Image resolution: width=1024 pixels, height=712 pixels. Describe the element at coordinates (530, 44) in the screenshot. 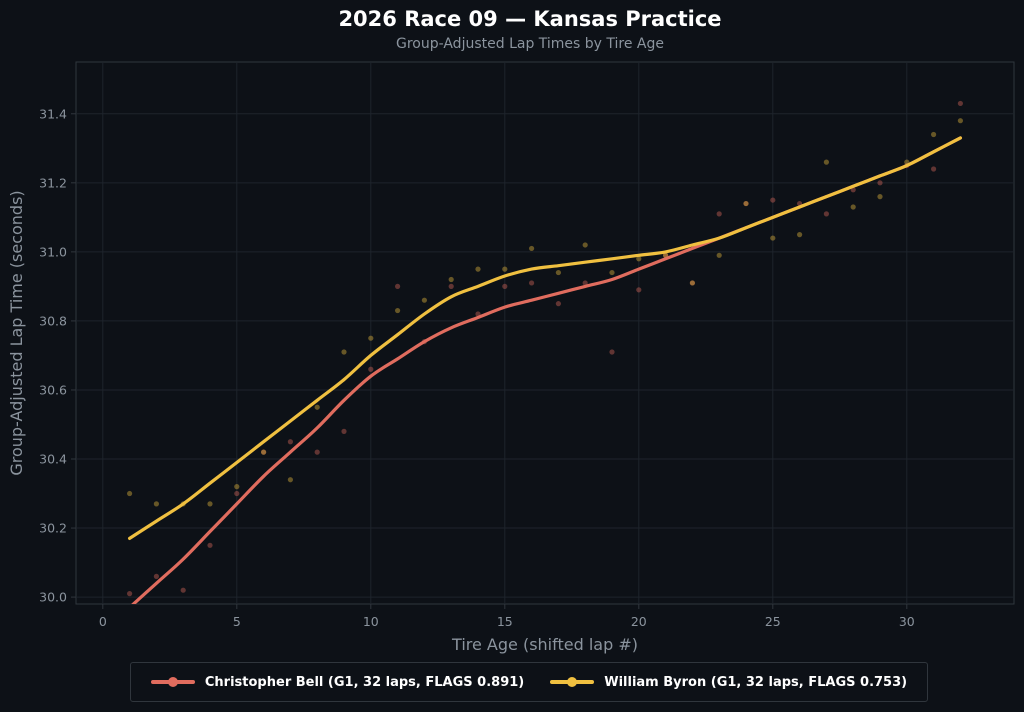

I see `chart-subtitle: Group-Adjusted Lap Times by Tire Age` at that location.